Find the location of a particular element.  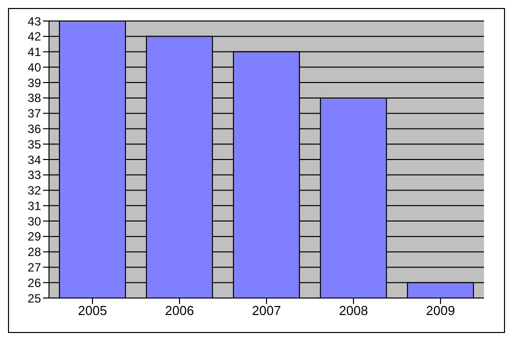

y-tick-label: 28 is located at coordinates (35, 252).